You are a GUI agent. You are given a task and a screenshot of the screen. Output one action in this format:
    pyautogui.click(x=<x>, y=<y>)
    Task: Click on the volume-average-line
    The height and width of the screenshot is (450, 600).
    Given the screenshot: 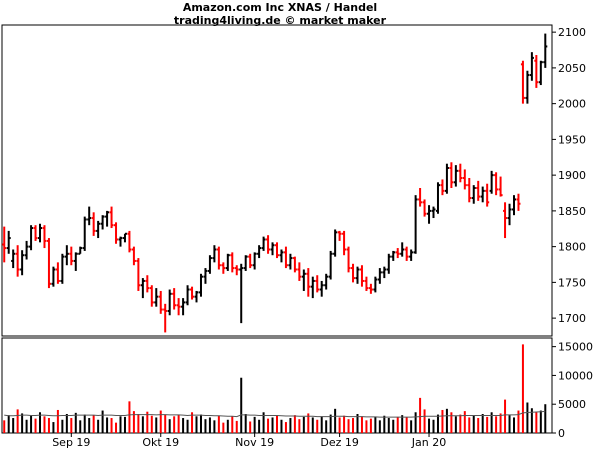 What is the action you would take?
    pyautogui.click(x=275, y=414)
    